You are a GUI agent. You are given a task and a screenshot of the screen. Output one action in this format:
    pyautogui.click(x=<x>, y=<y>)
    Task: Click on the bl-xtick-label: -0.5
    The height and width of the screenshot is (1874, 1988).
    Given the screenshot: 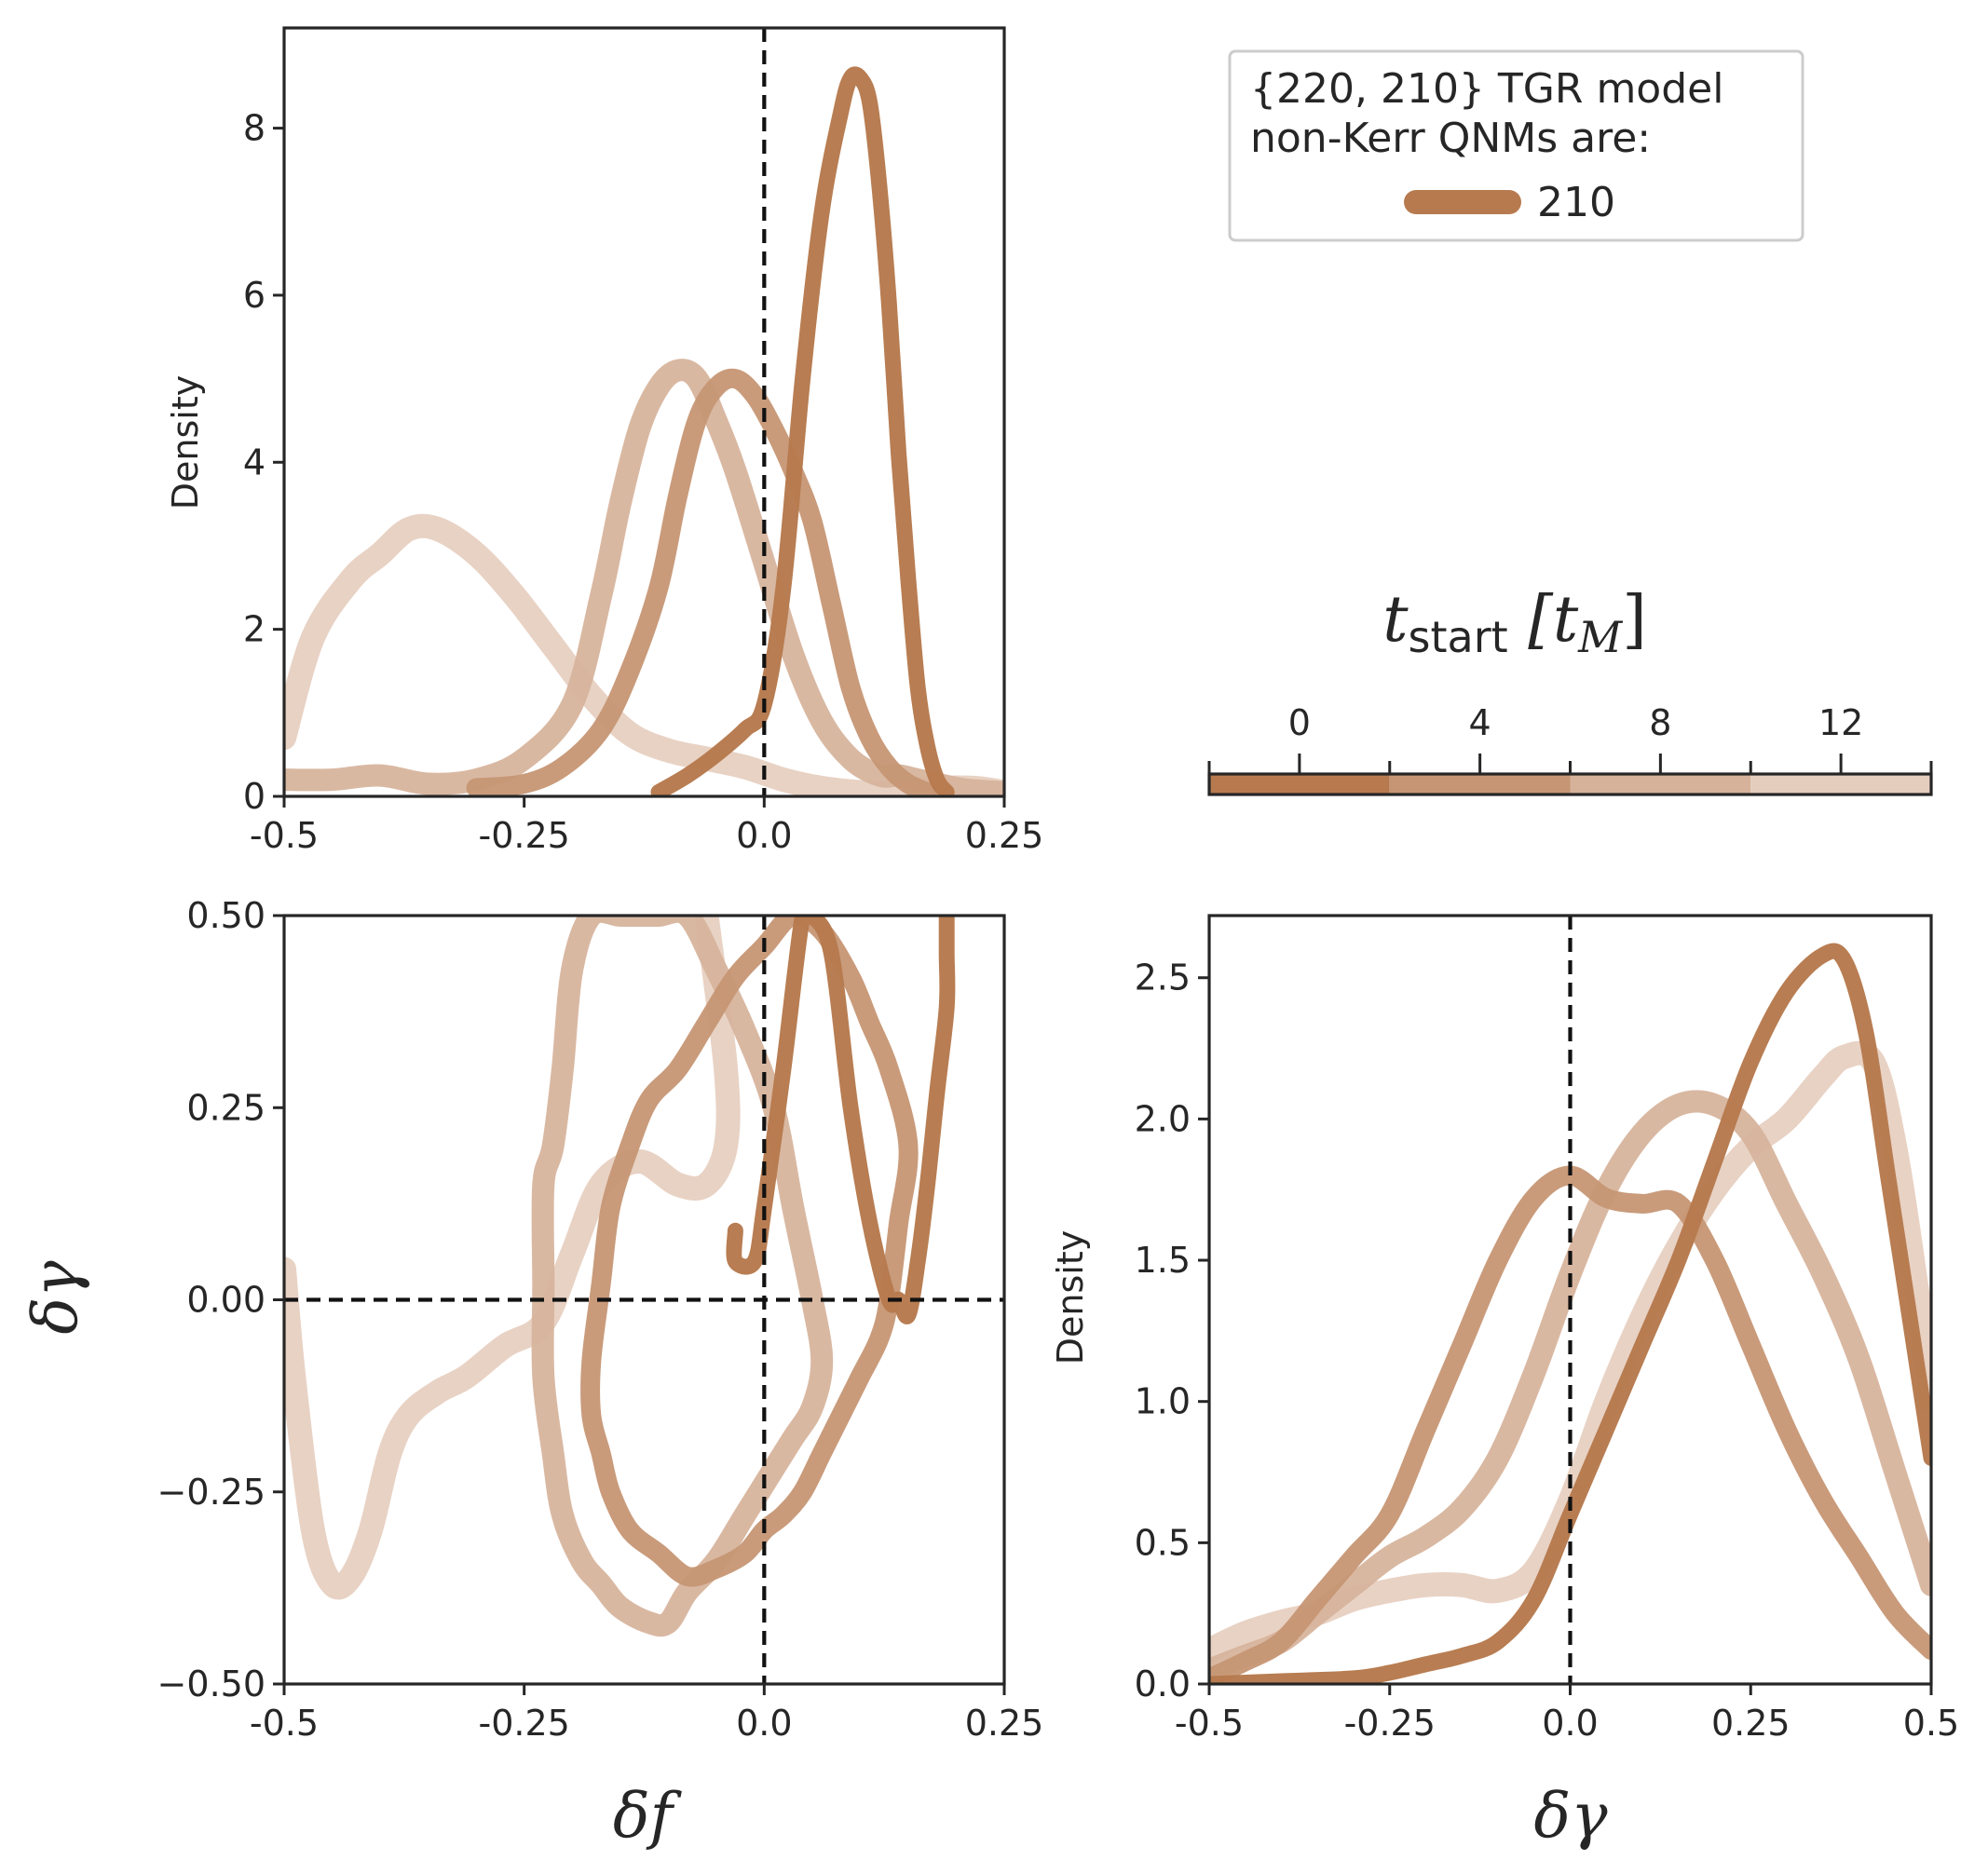 What is the action you would take?
    pyautogui.click(x=284, y=1723)
    